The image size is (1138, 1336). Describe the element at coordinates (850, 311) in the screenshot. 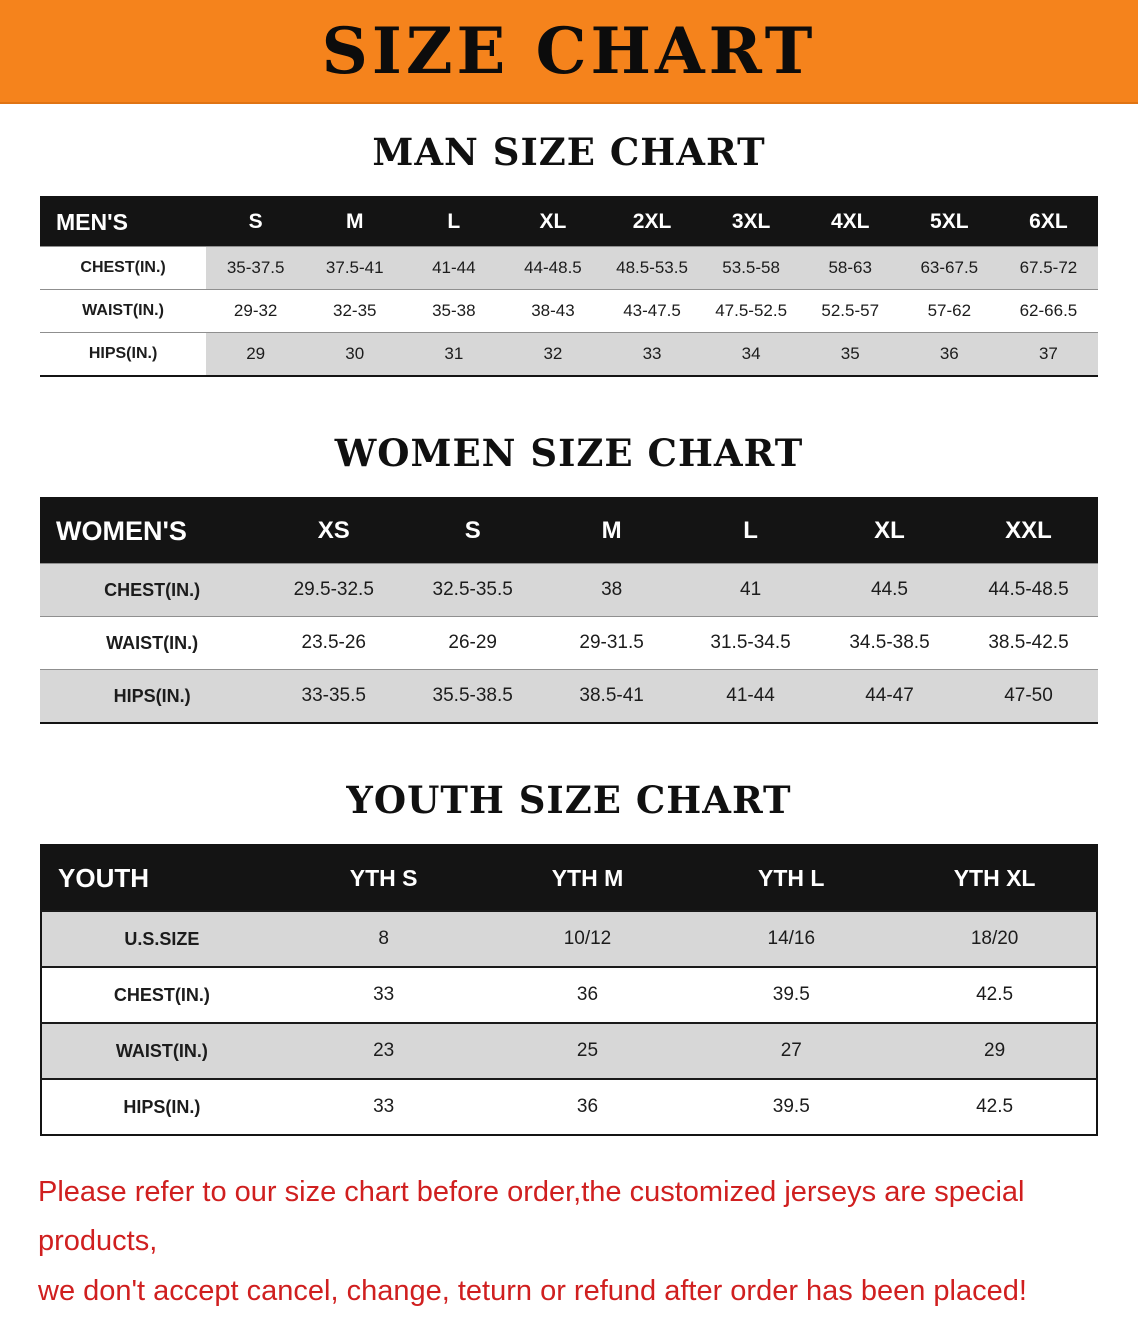

I see `value-cell: 52.5-57` at that location.